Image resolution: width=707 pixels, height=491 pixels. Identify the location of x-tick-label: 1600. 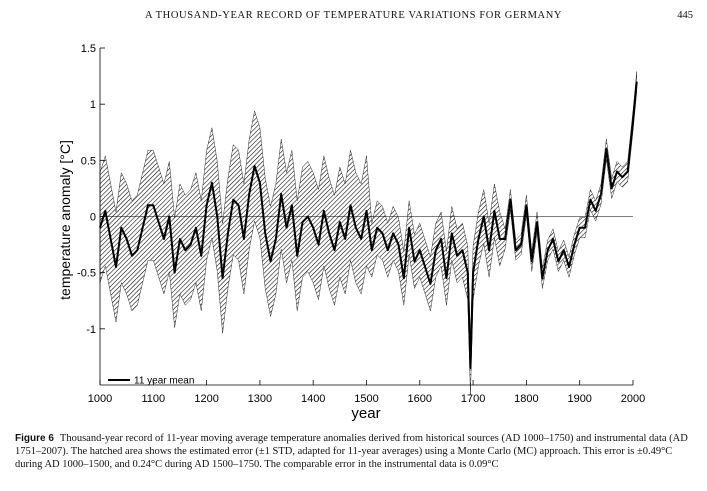
(420, 399).